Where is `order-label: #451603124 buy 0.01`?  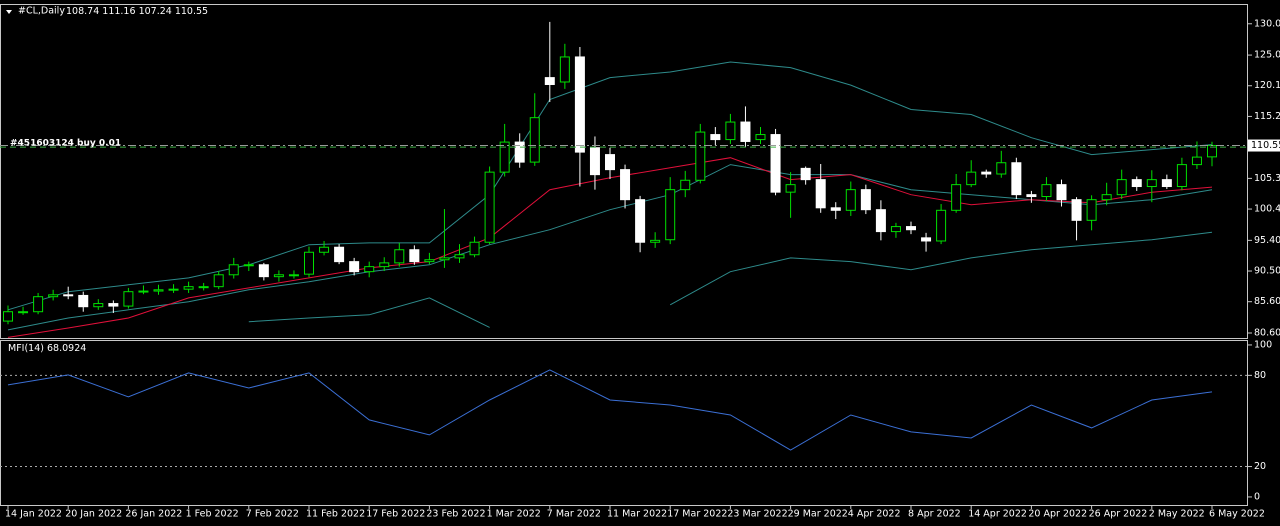 order-label: #451603124 buy 0.01 is located at coordinates (65, 144).